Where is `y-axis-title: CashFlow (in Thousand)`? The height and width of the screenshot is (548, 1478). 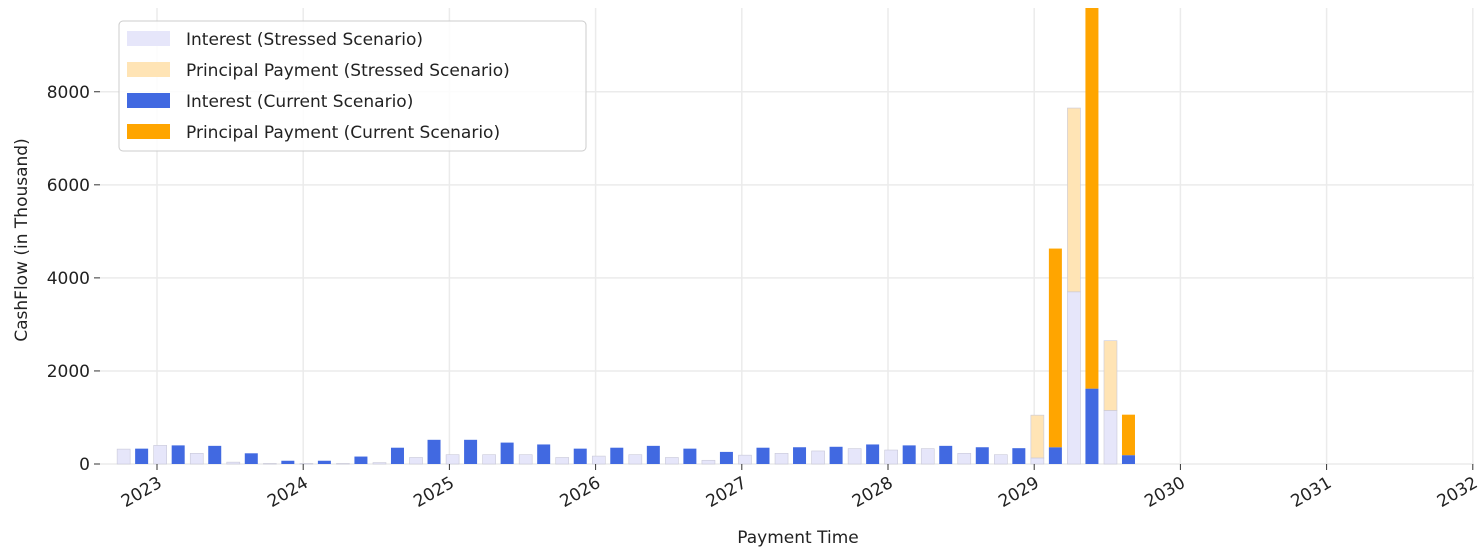
y-axis-title: CashFlow (in Thousand) is located at coordinates (22, 239).